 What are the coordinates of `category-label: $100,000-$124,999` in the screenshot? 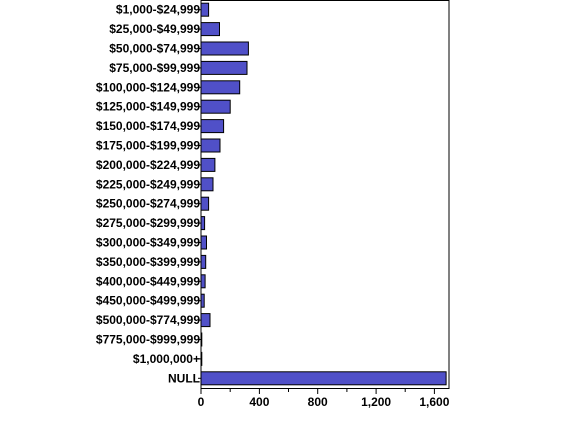 It's located at (148, 87).